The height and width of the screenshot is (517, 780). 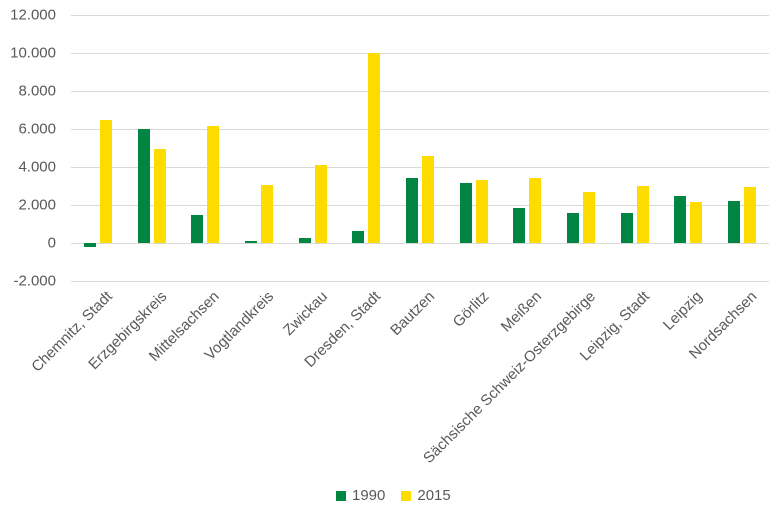 What do you see at coordinates (406, 495) in the screenshot?
I see `legend-swatch-2015` at bounding box center [406, 495].